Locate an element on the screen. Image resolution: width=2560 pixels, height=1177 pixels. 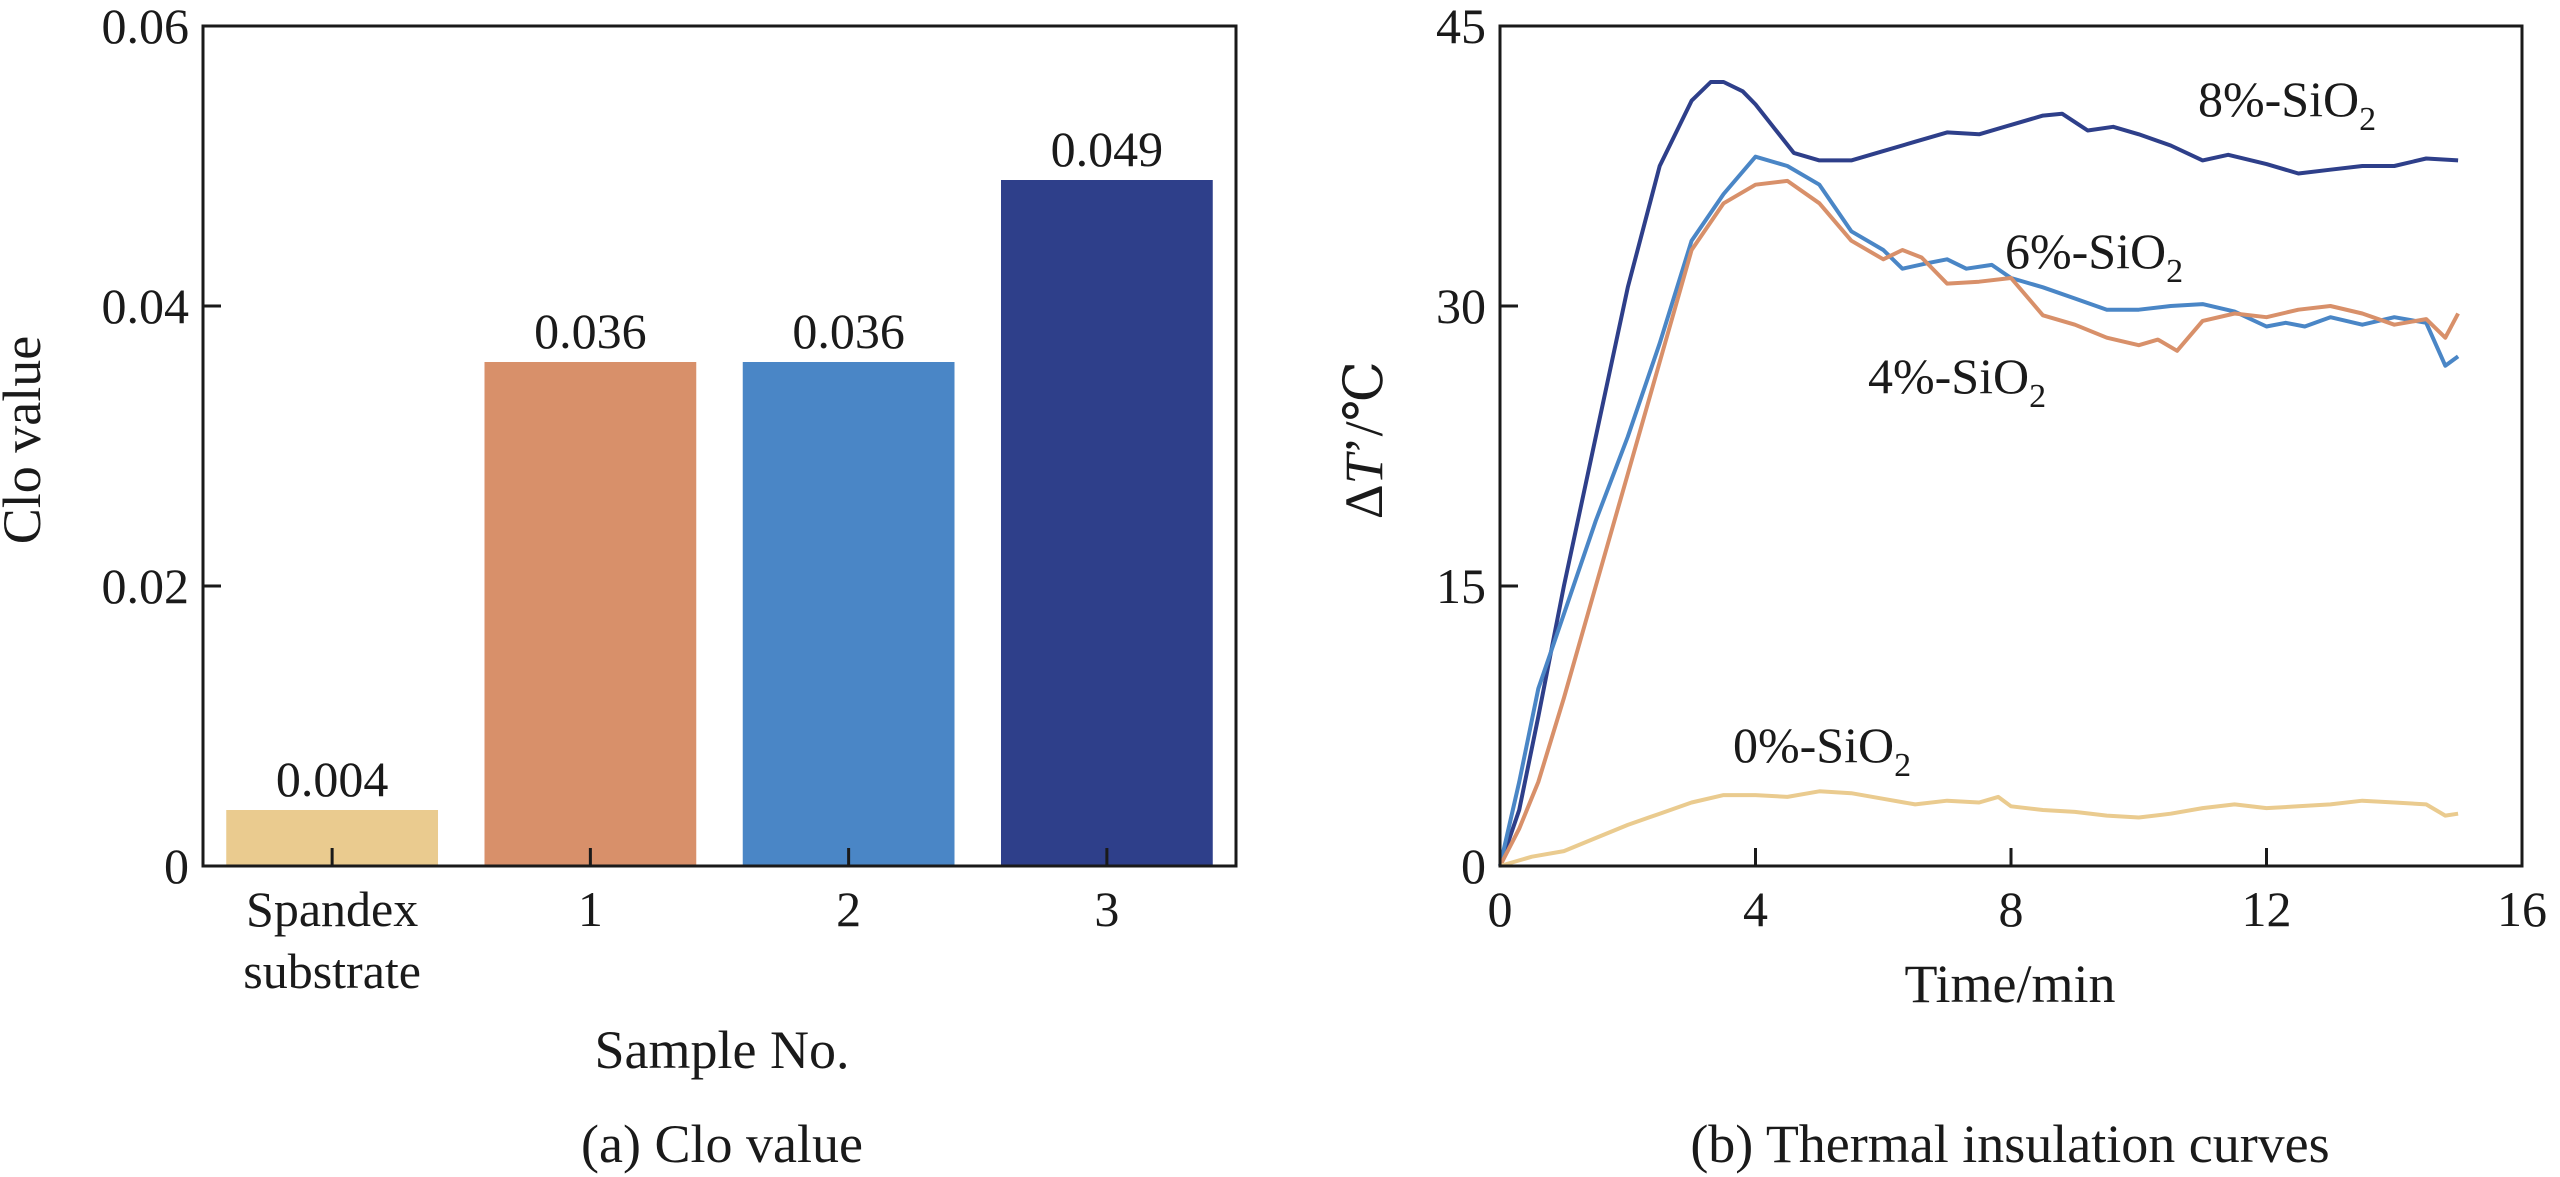
series-label-0: 8%-SiO2 is located at coordinates (2287, 104).